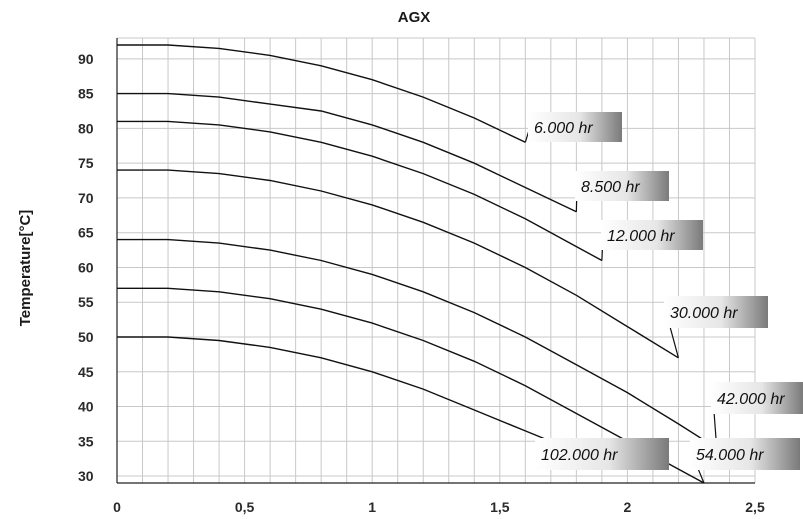 Image resolution: width=803 pixels, height=519 pixels. What do you see at coordinates (86, 302) in the screenshot?
I see `y-tick-label: 55` at bounding box center [86, 302].